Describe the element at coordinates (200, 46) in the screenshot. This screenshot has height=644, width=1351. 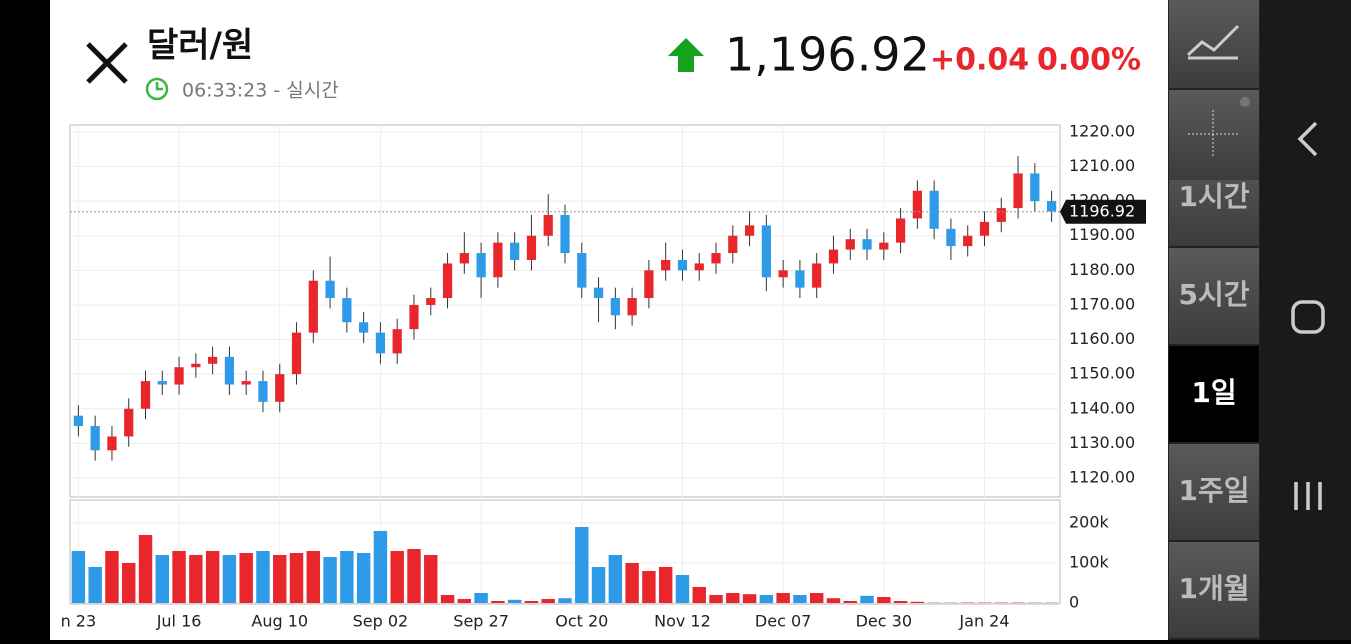
I see `title: 달러/원` at that location.